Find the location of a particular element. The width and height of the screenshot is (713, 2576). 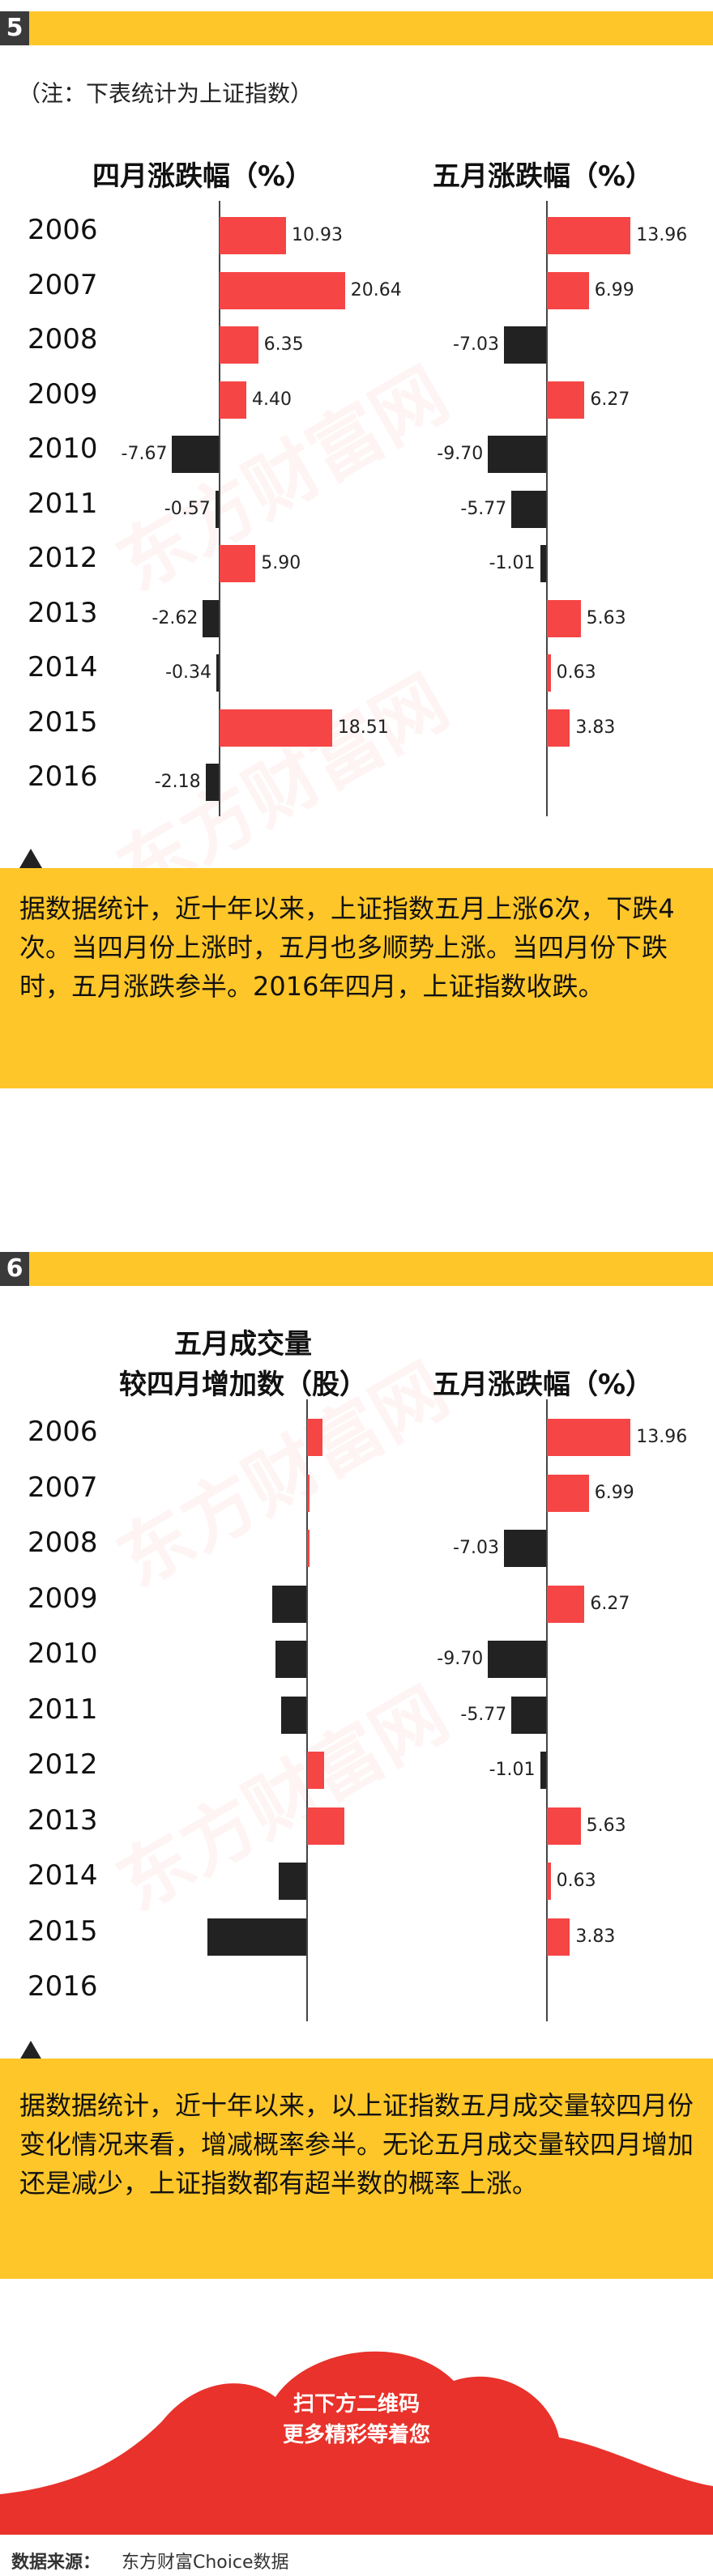

april-change-value-label: 6.35 is located at coordinates (283, 344).